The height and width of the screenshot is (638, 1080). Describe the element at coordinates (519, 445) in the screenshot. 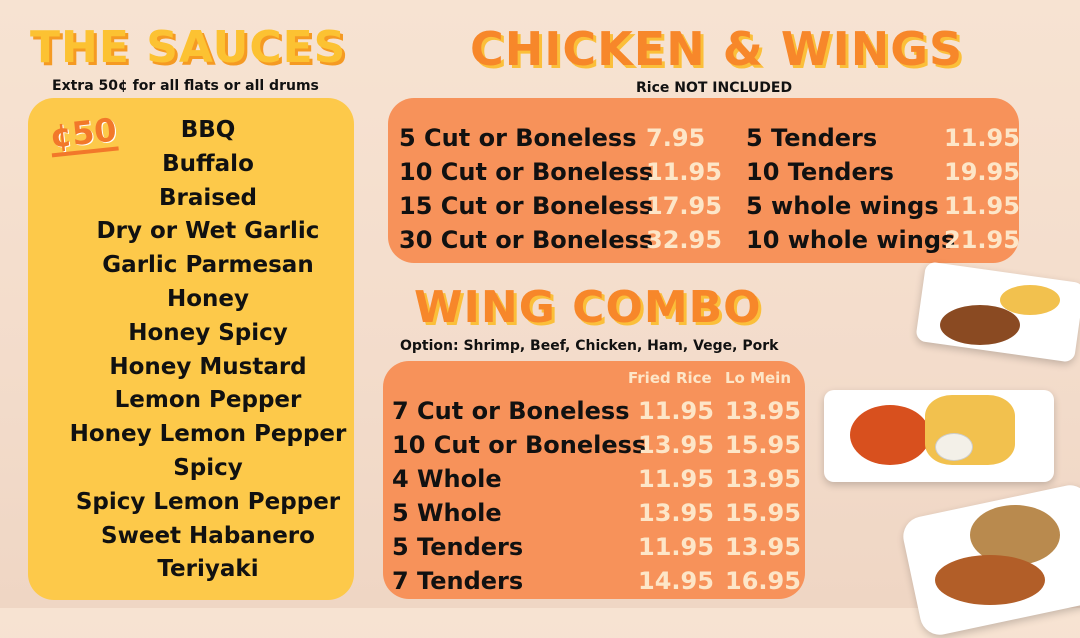

I see `combo-item-name: 10 Cut or Boneless` at that location.